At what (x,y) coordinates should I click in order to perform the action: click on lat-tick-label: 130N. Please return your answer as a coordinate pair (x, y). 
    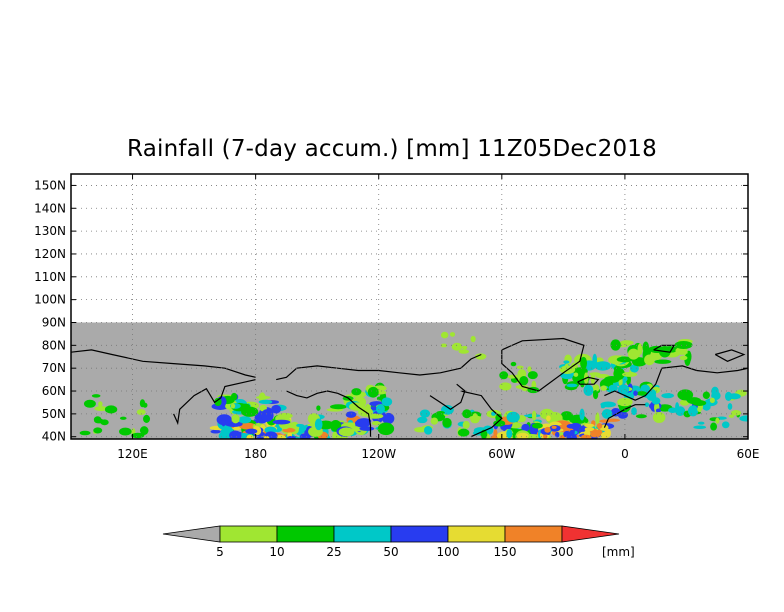
    Looking at the image, I should click on (50, 231).